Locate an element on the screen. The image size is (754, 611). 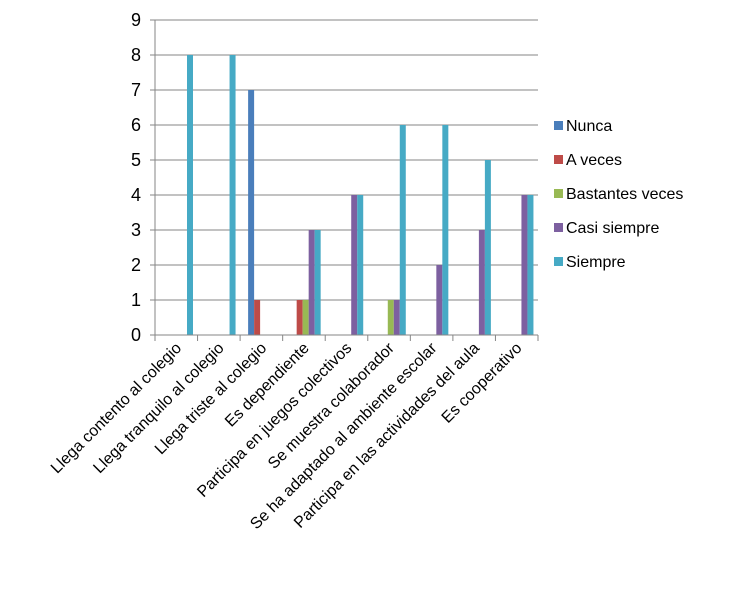
legend-label: A veces is located at coordinates (594, 160).